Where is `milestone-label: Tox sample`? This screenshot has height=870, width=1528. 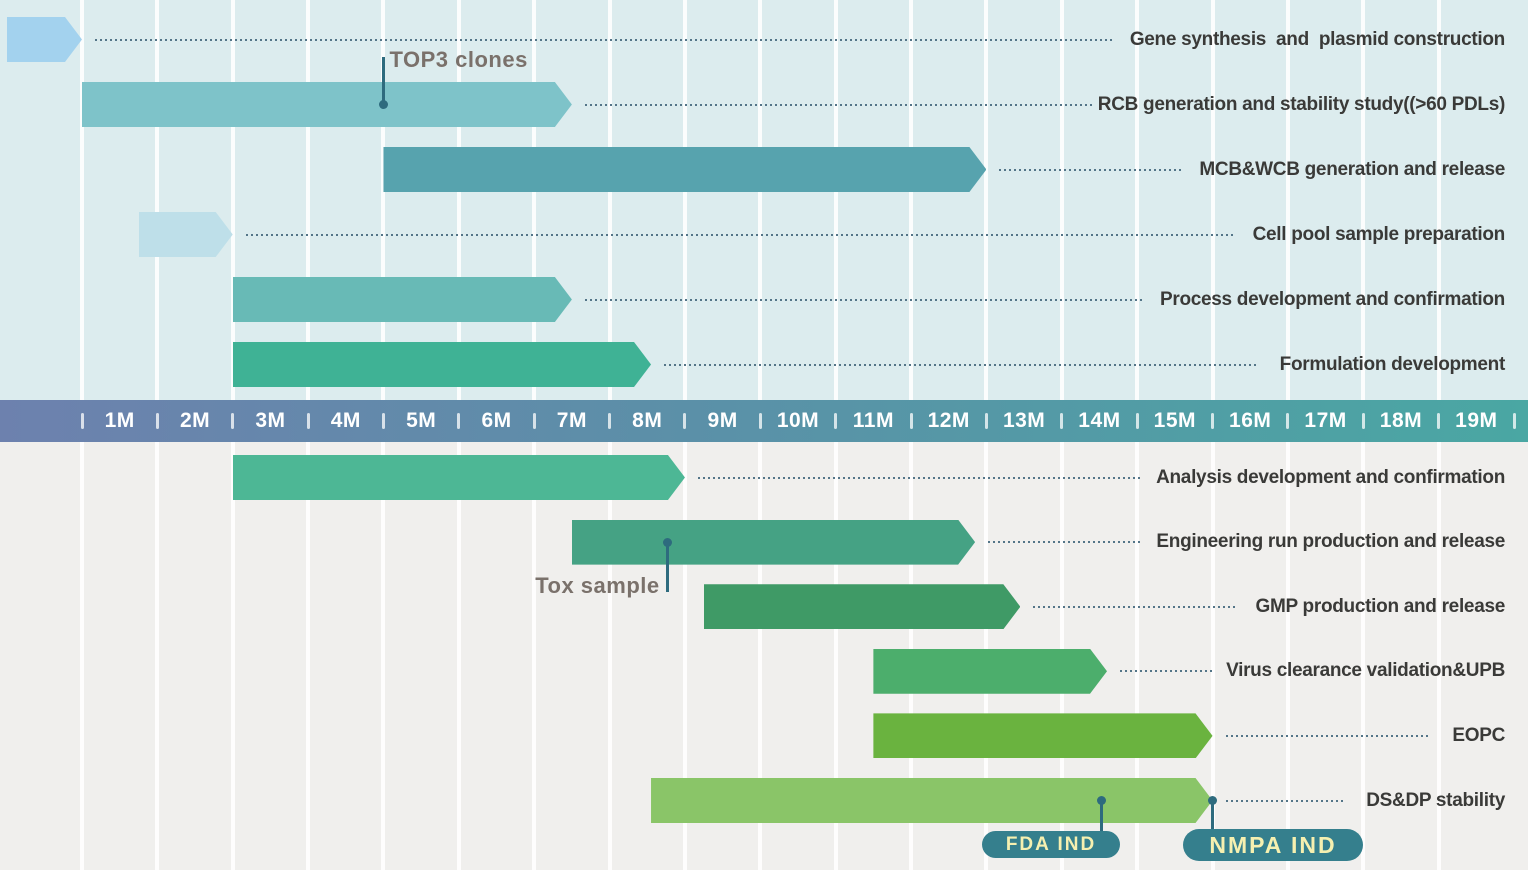 milestone-label: Tox sample is located at coordinates (597, 586).